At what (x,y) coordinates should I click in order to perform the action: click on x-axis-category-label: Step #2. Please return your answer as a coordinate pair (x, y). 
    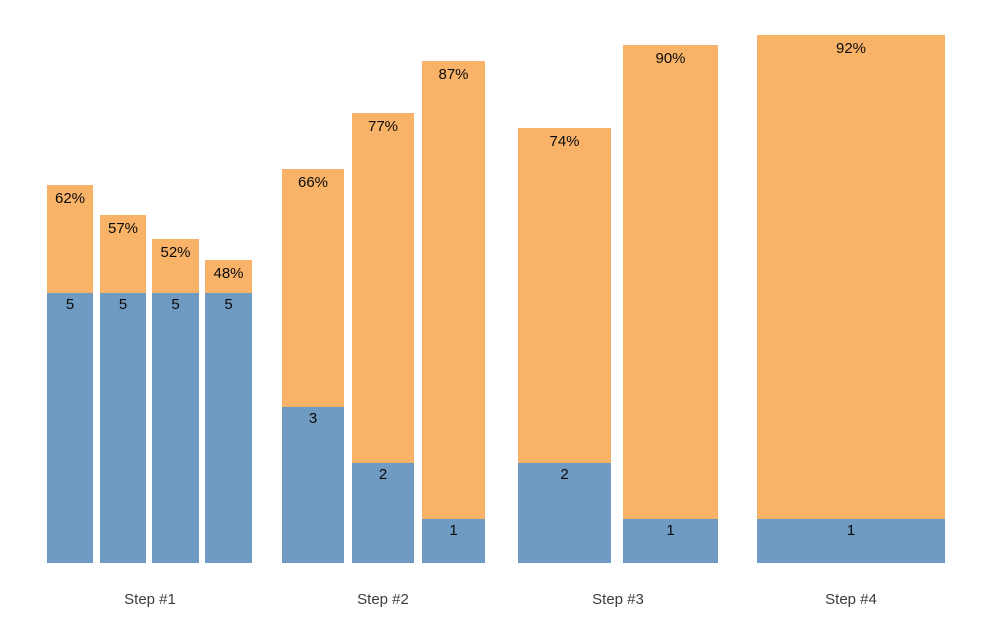
    Looking at the image, I should click on (383, 599).